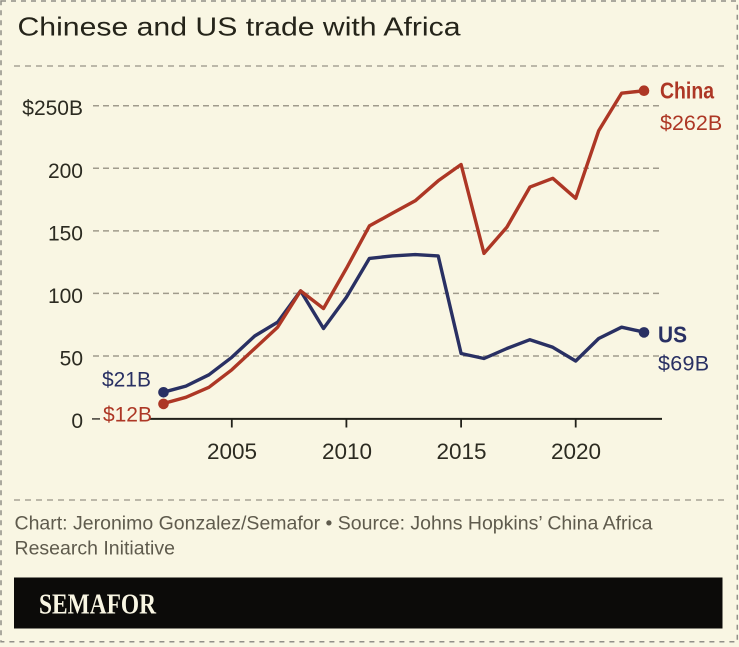  I want to click on svg-text: 2020, so click(576, 451).